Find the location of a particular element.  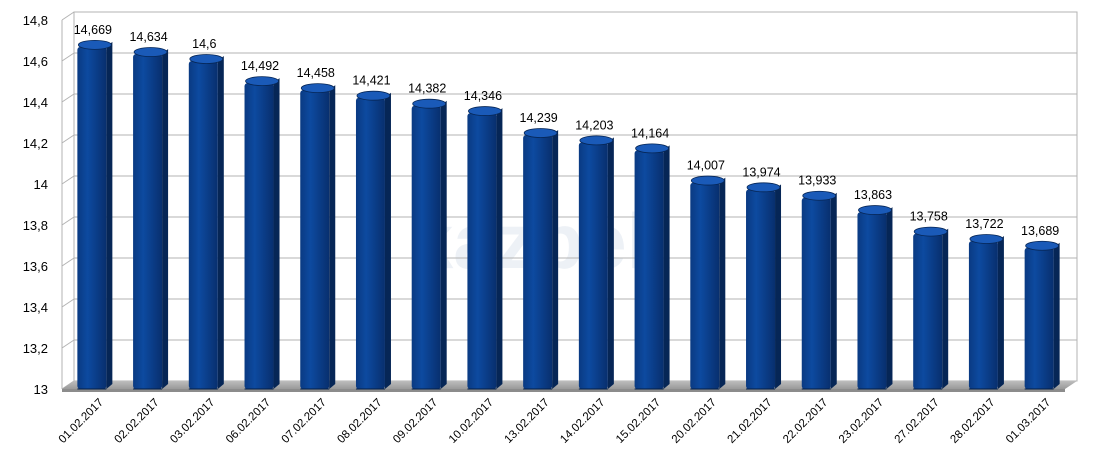

y-tick-label: 13,4 is located at coordinates (35, 307).